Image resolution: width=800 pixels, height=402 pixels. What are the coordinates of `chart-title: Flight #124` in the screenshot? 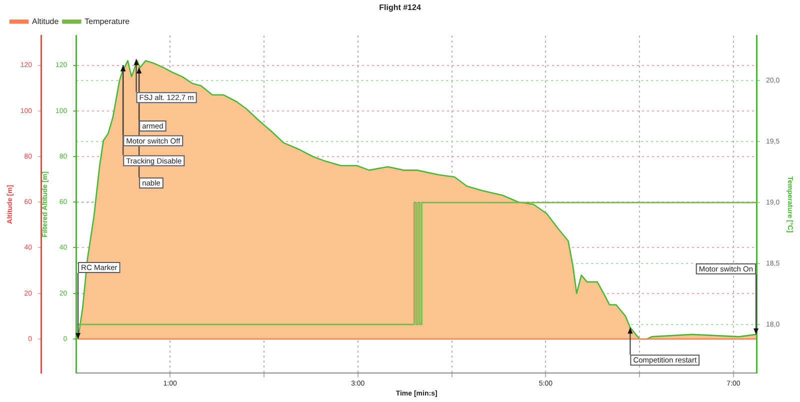 It's located at (400, 7).